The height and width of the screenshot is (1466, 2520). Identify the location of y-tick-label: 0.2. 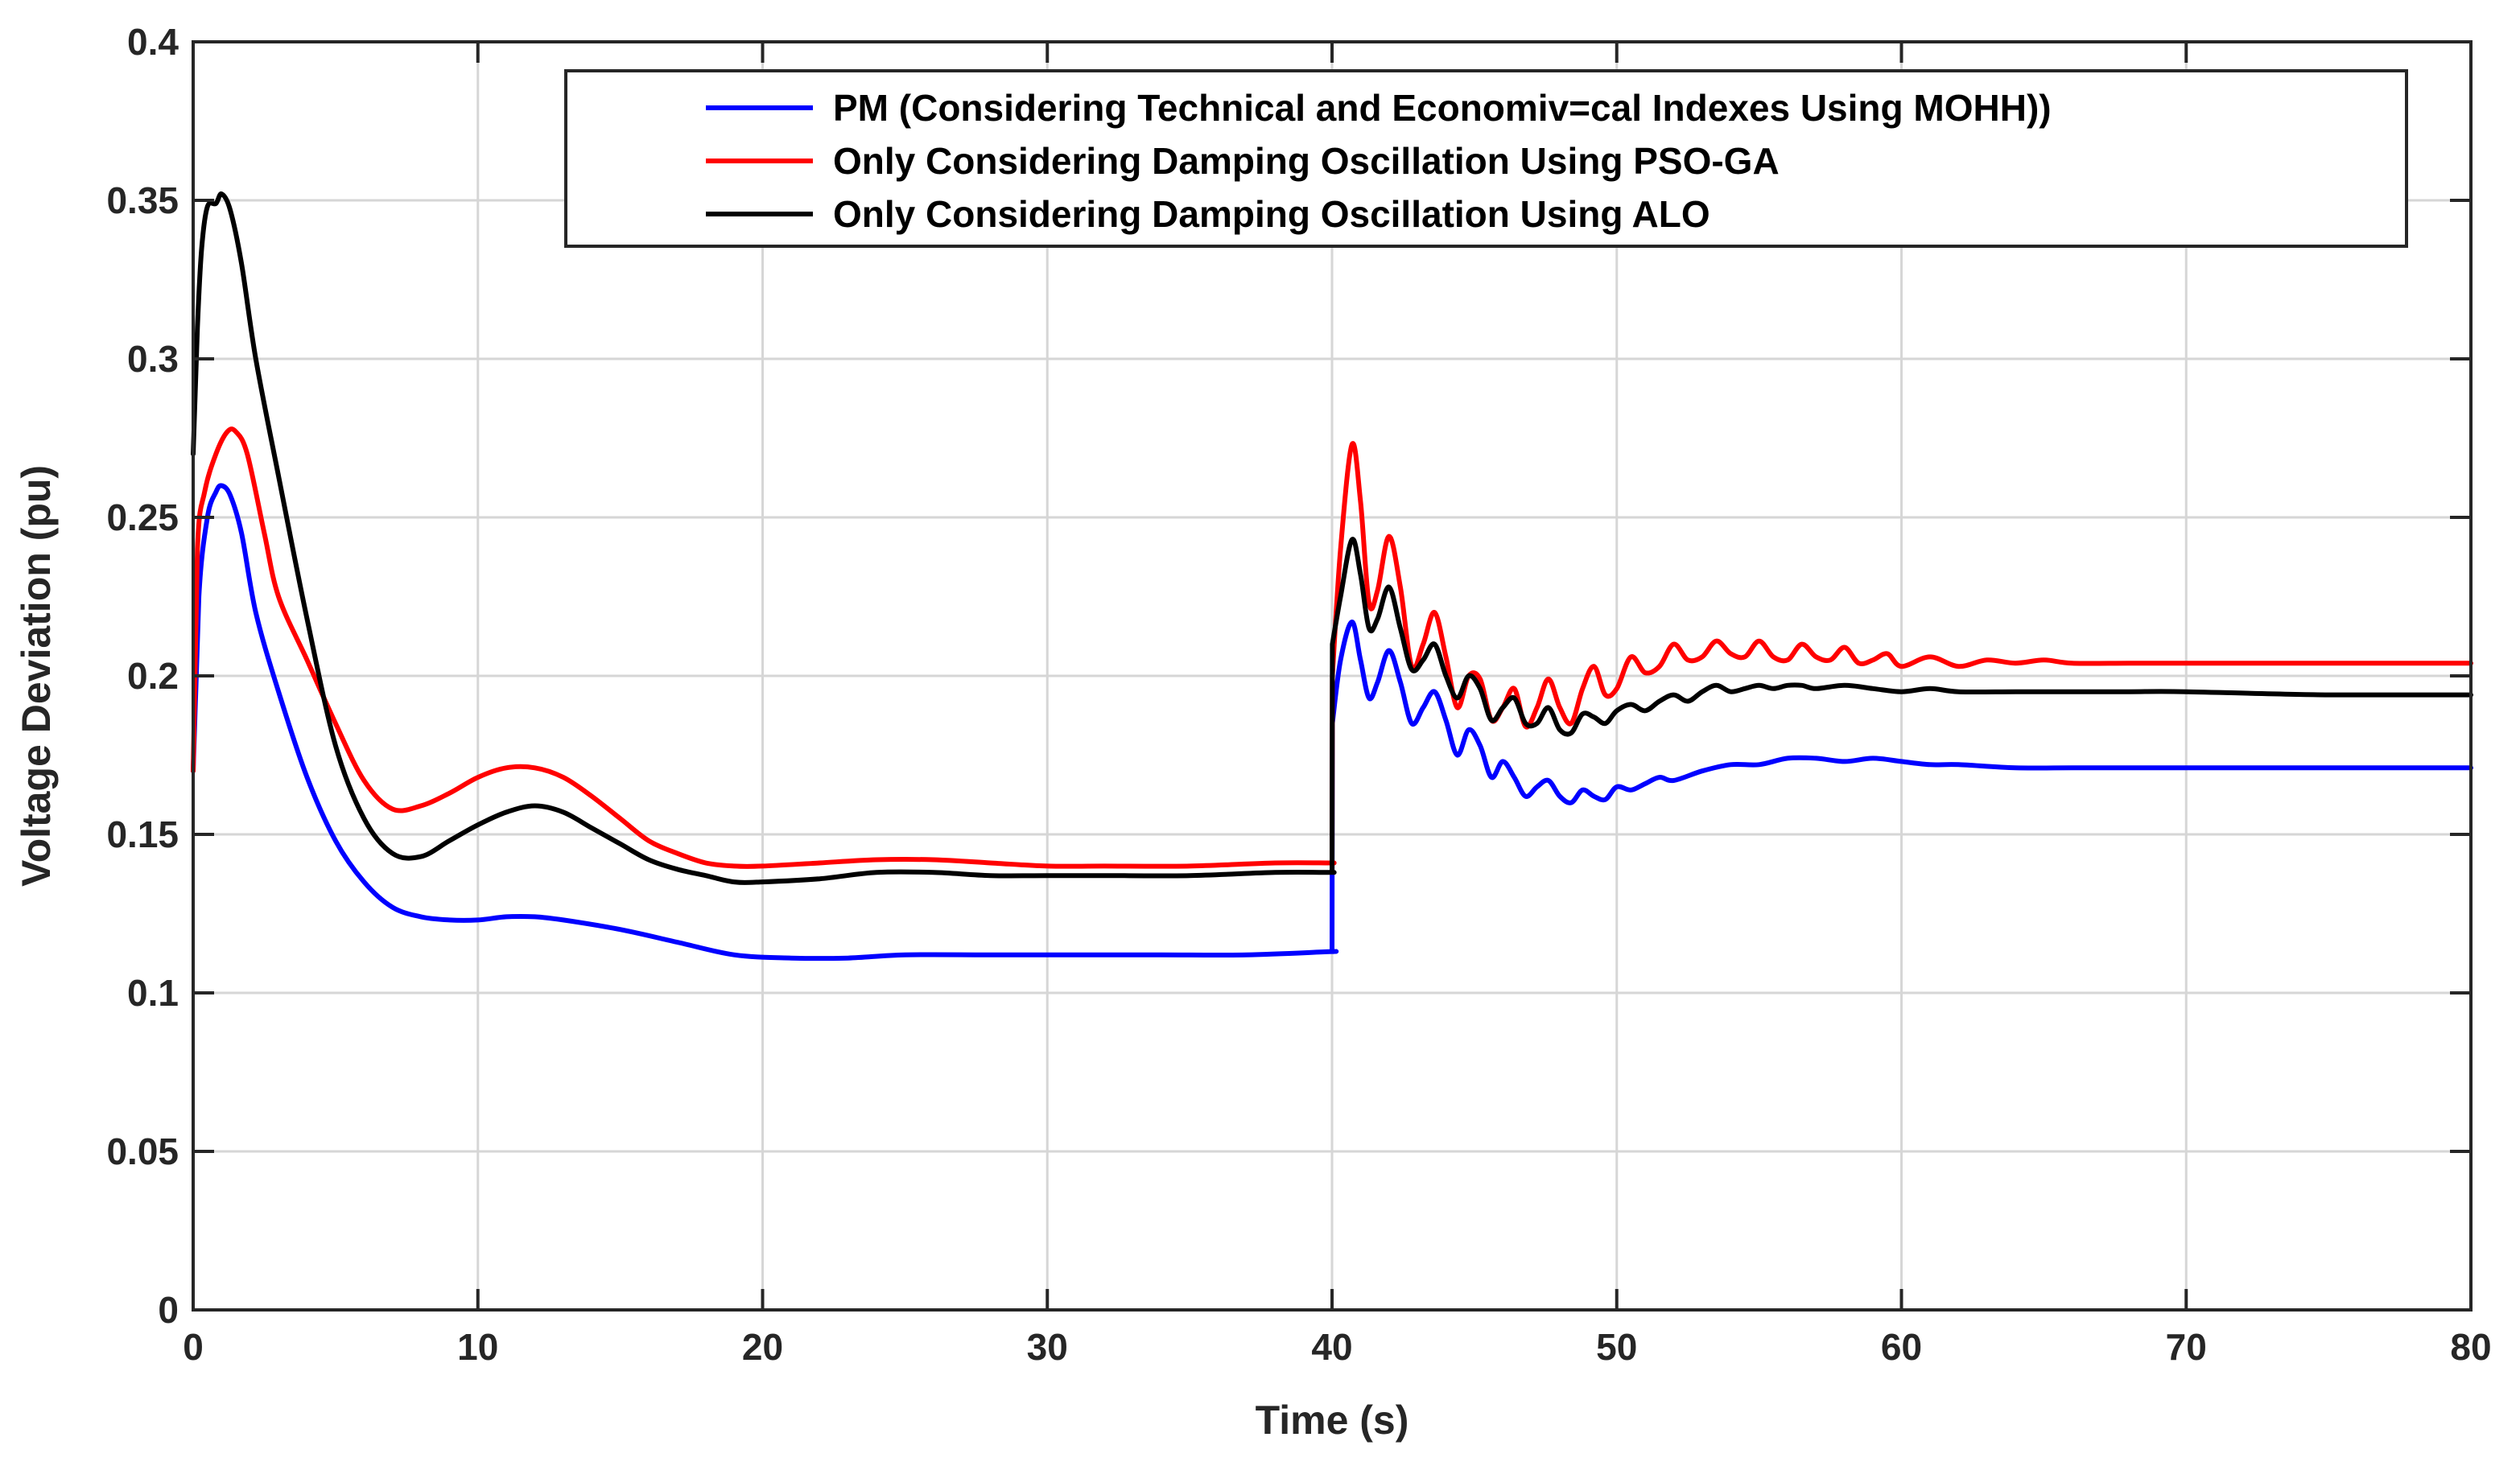
(153, 676).